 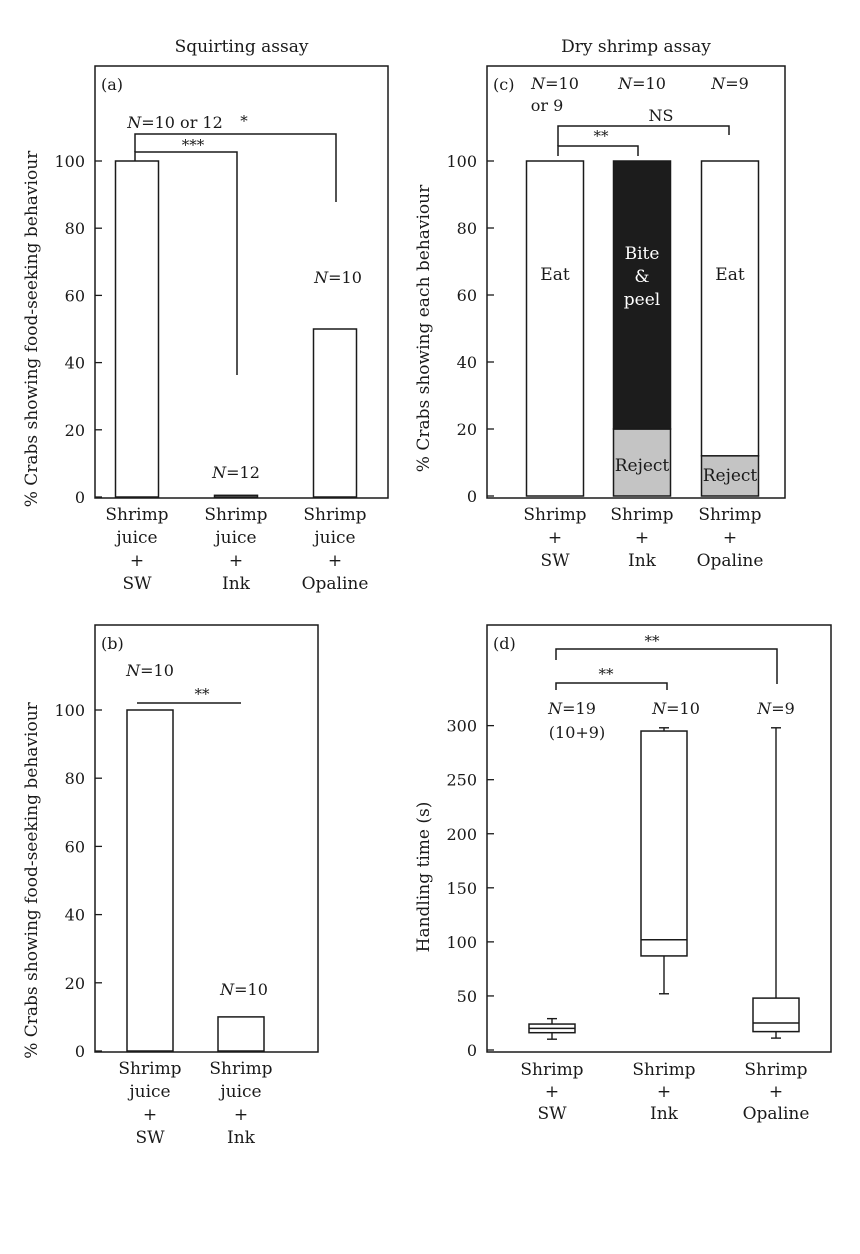 I want to click on panel-label: (c), so click(x=503, y=84).